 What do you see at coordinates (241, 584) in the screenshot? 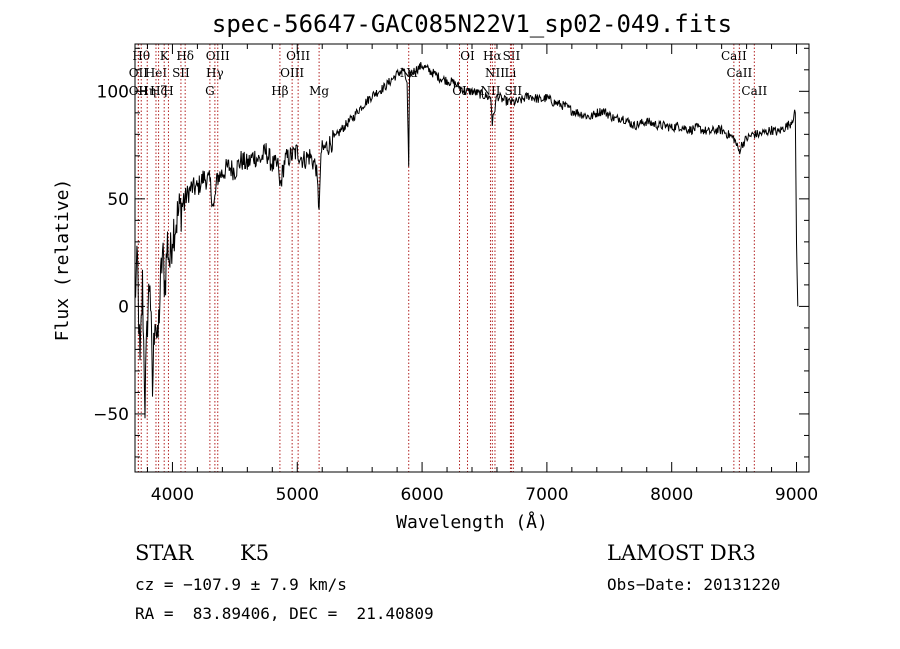
I see `redshift-velocity: cz = −107.9 ± 7.9 km/s` at bounding box center [241, 584].